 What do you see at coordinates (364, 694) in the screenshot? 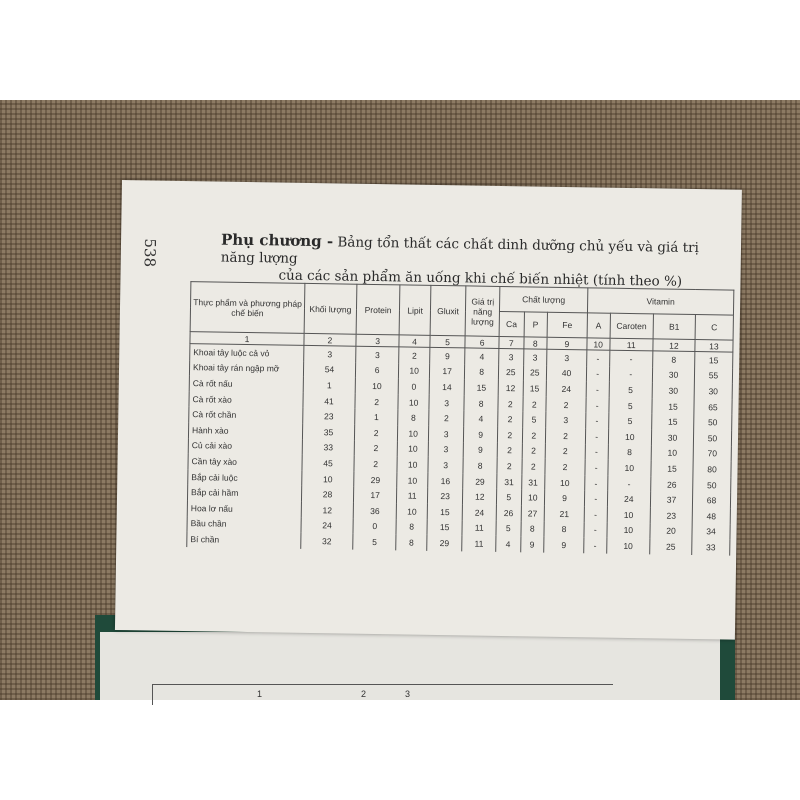
I see `lower-col-number: 2` at bounding box center [364, 694].